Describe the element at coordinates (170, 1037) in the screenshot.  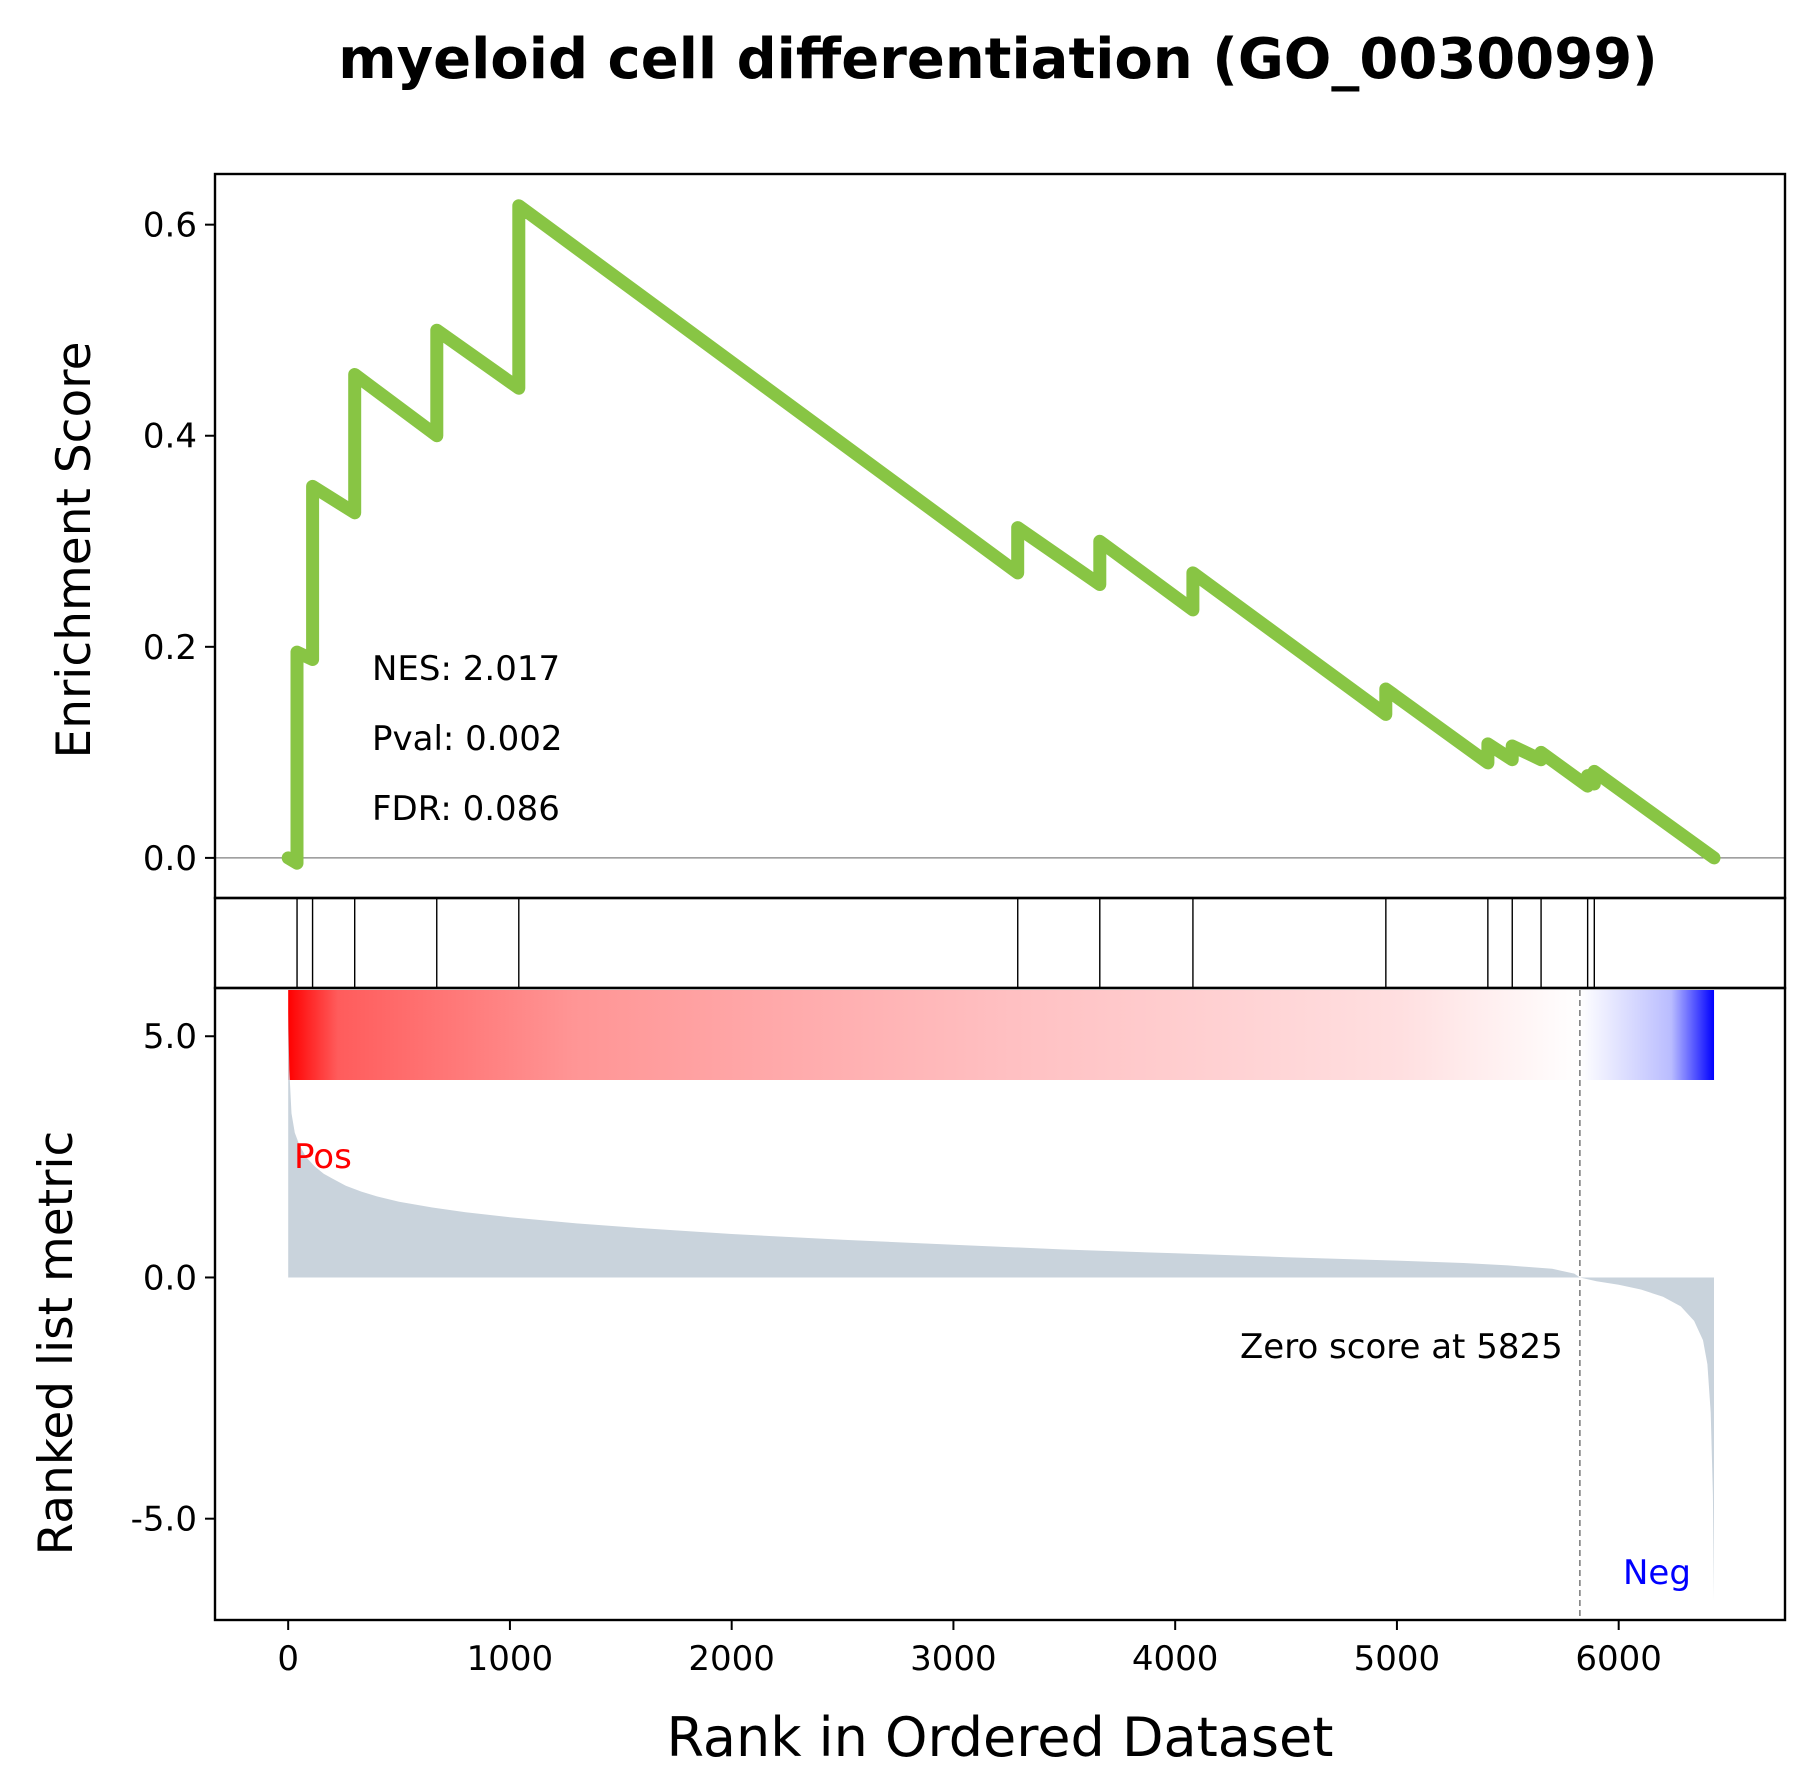
I see `metric-ytick-label: 5.0` at that location.